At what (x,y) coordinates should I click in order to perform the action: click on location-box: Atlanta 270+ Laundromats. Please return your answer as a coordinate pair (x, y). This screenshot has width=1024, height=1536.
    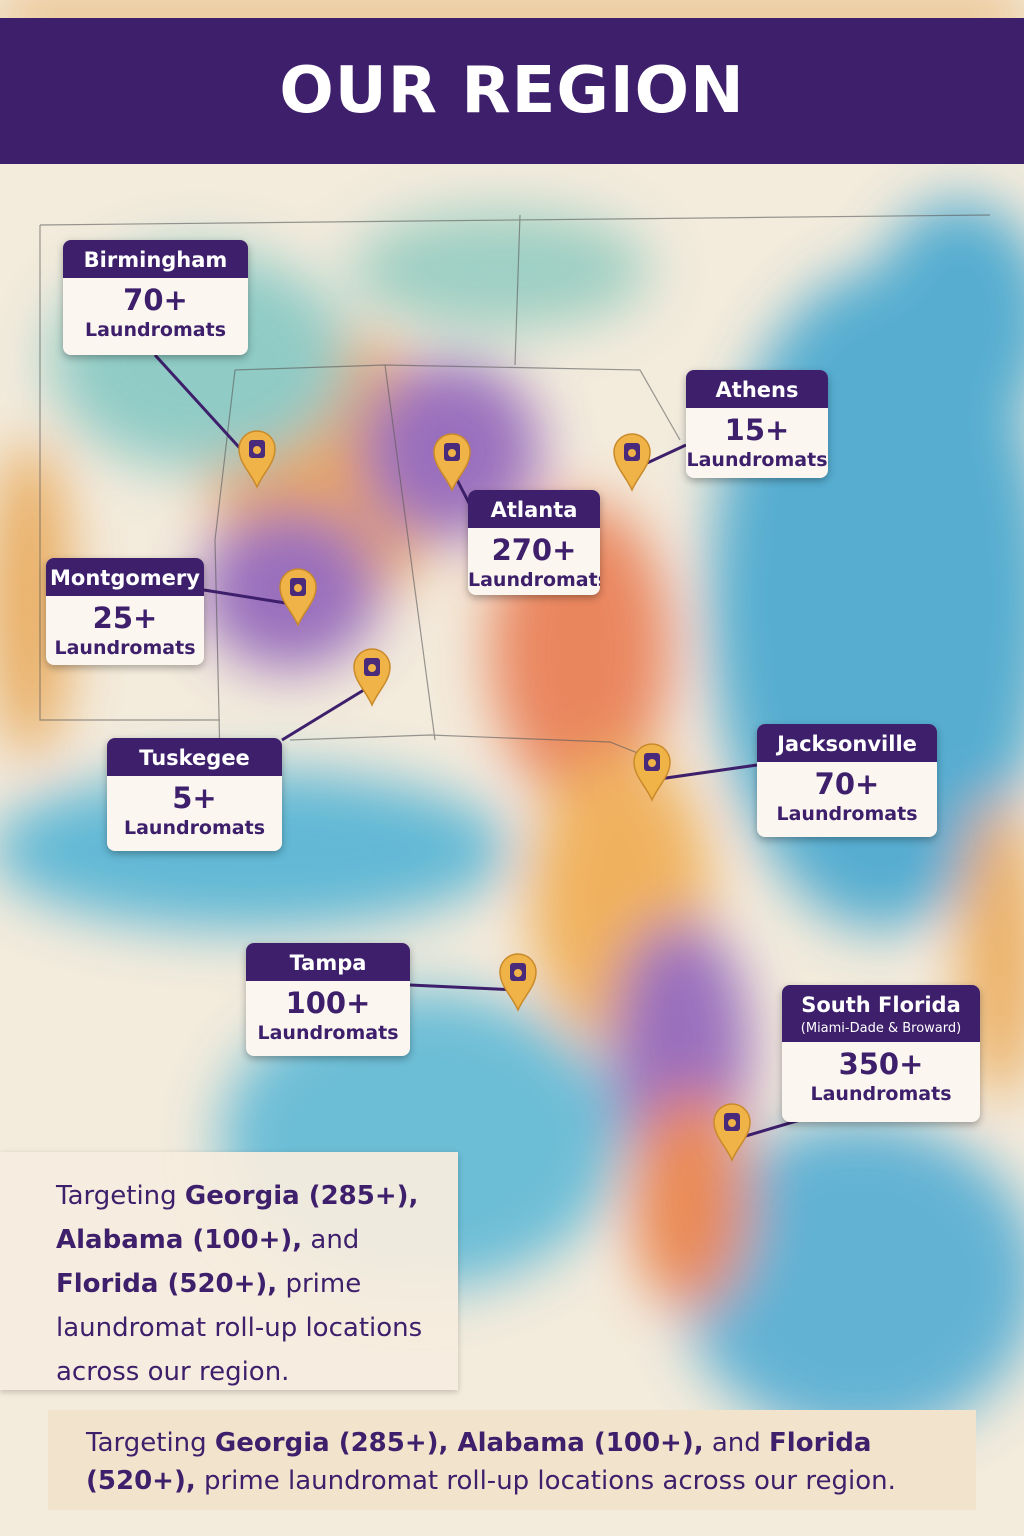
    Looking at the image, I should click on (534, 542).